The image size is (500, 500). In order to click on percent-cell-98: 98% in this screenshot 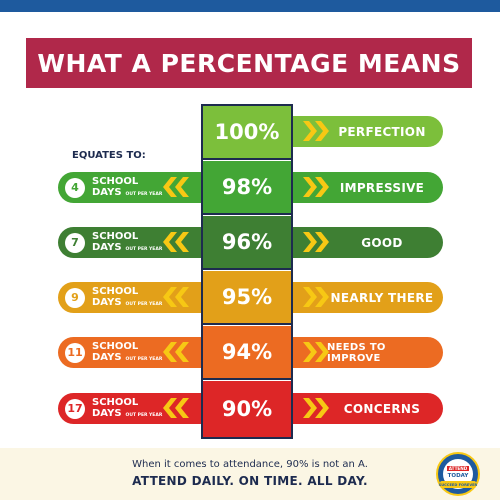, I will do `click(247, 188)`.